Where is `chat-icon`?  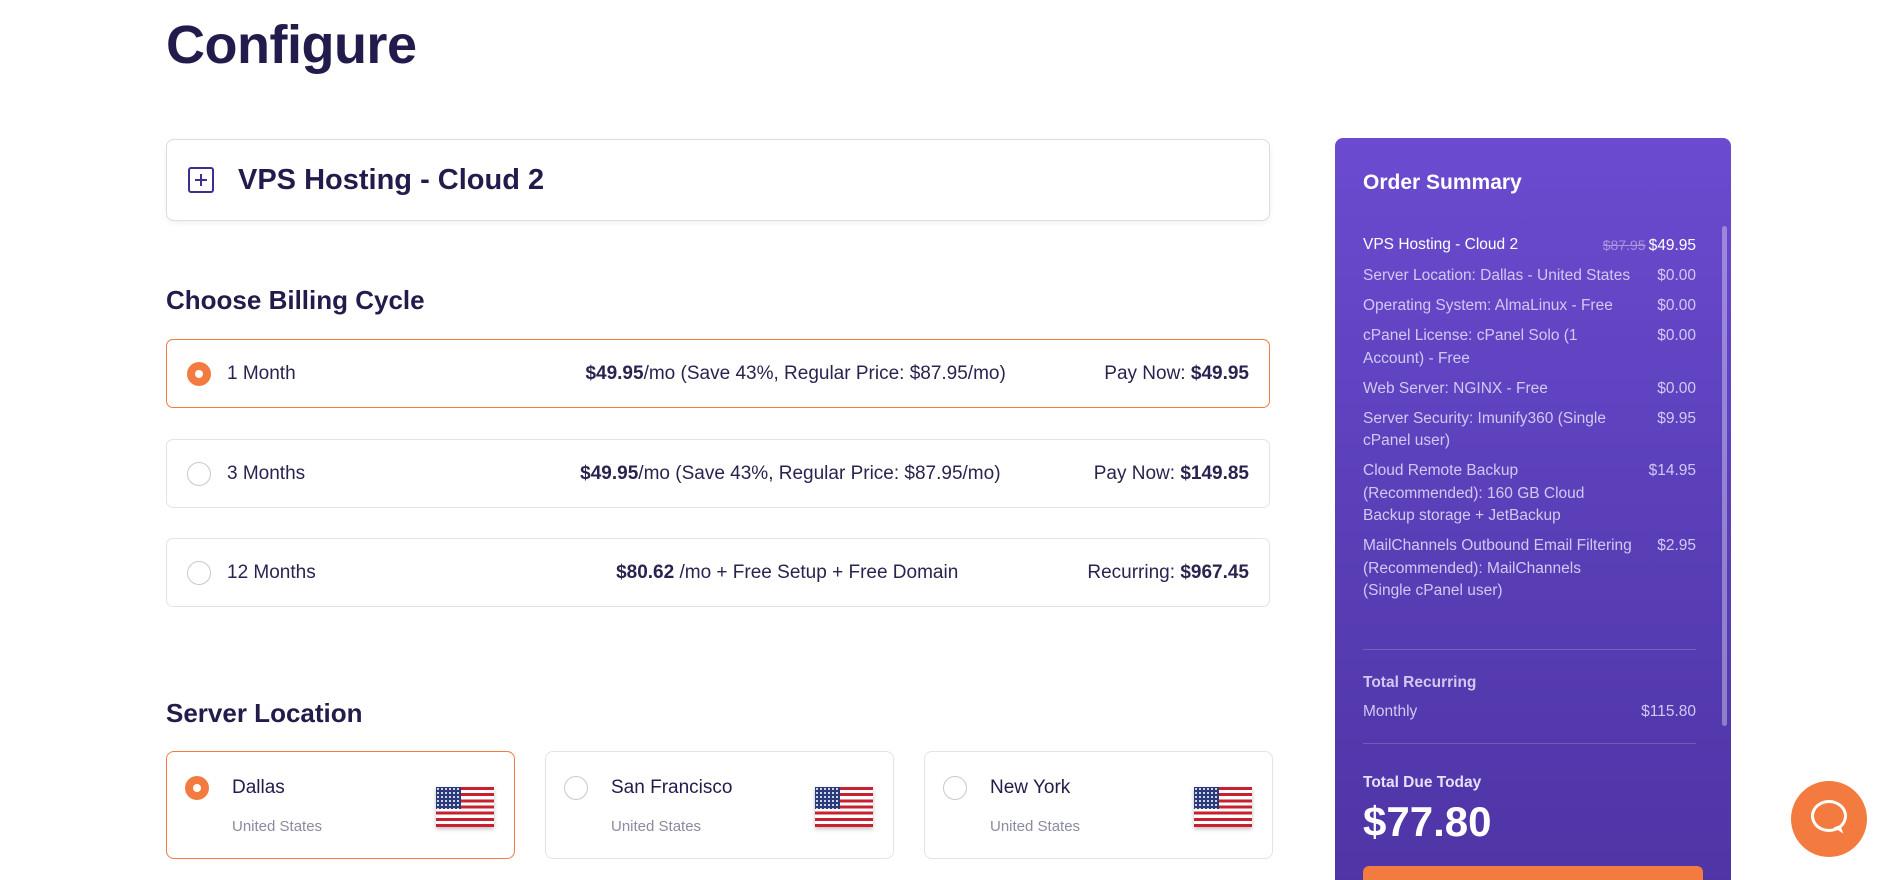 chat-icon is located at coordinates (1829, 816).